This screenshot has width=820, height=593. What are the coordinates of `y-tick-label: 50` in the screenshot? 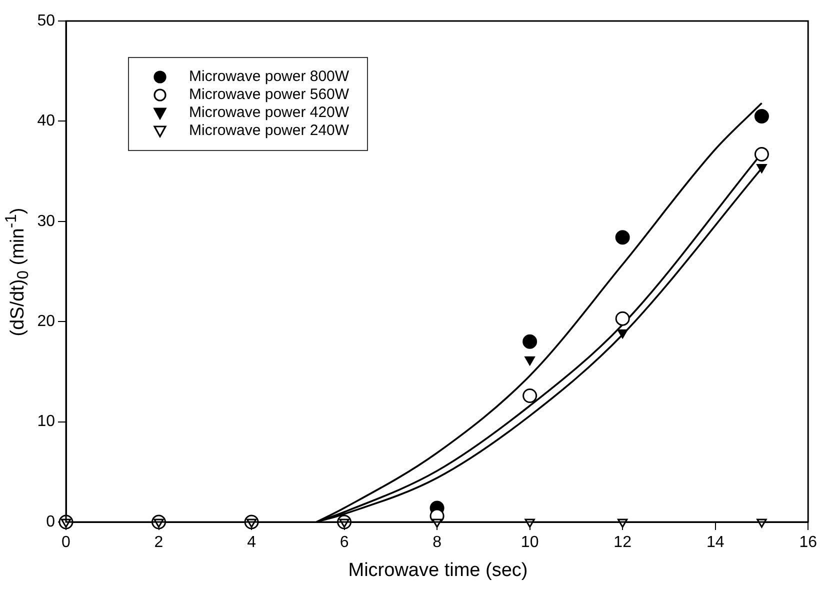 It's located at (46, 21).